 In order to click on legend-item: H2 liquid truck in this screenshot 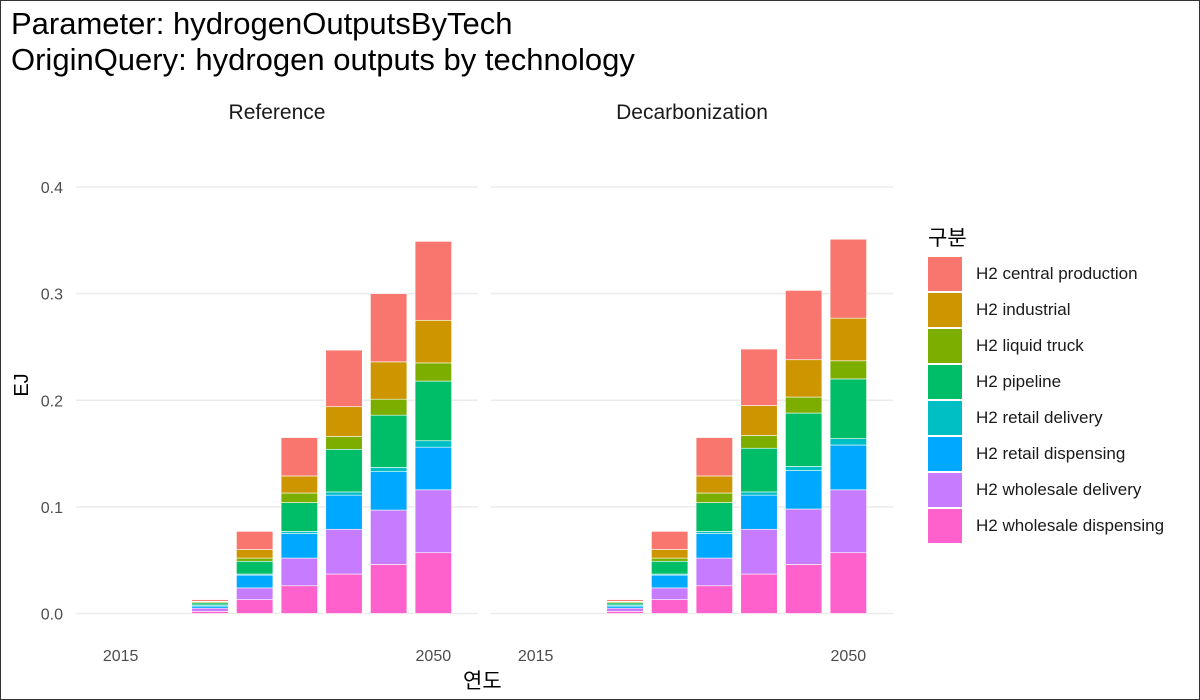, I will do `click(1046, 346)`.